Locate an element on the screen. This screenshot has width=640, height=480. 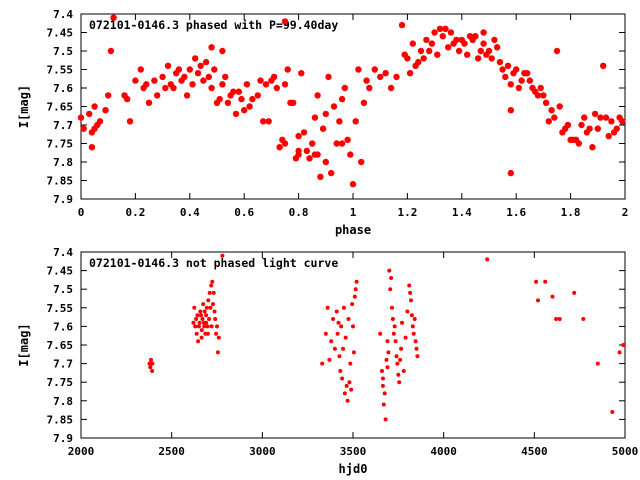
y-tick-label: 7.6 is located at coordinates (63, 88).